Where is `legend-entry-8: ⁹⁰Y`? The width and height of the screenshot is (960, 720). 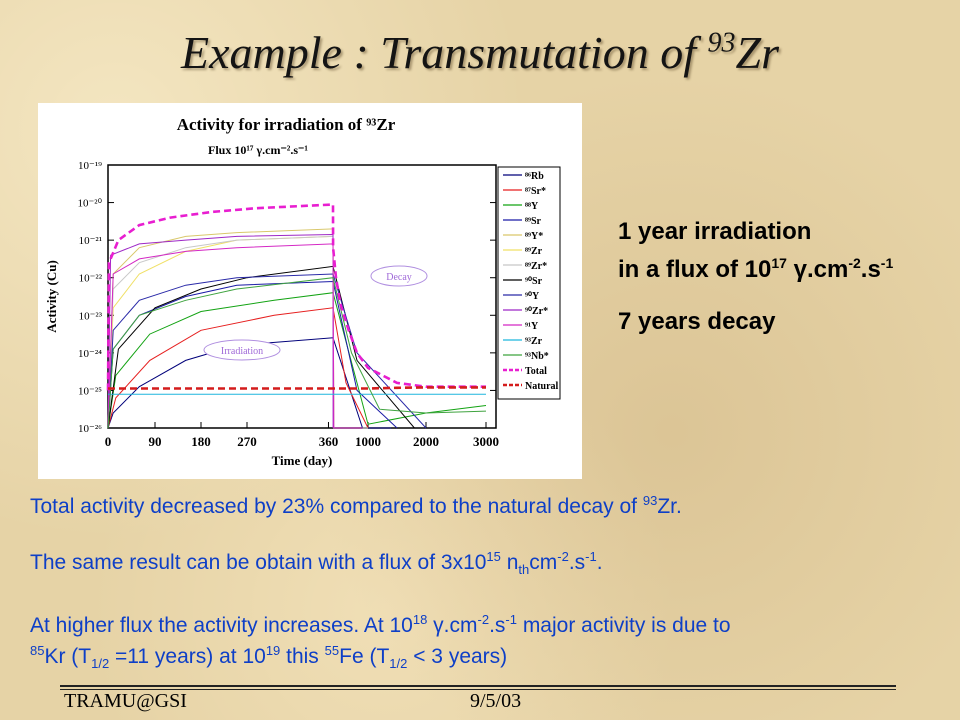
legend-entry-8: ⁹⁰Y is located at coordinates (532, 296).